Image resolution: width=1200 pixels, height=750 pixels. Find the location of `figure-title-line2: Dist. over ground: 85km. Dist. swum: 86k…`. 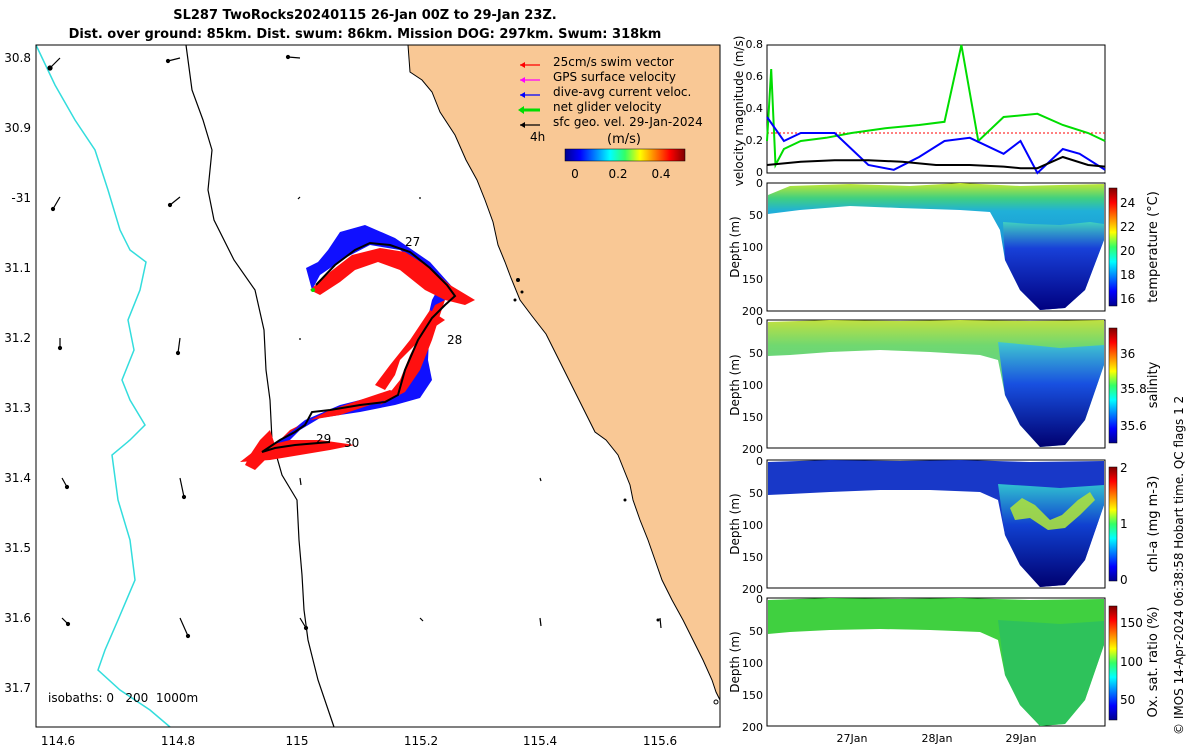

figure-title-line2: Dist. over ground: 85km. Dist. swum: 86k… is located at coordinates (365, 34).